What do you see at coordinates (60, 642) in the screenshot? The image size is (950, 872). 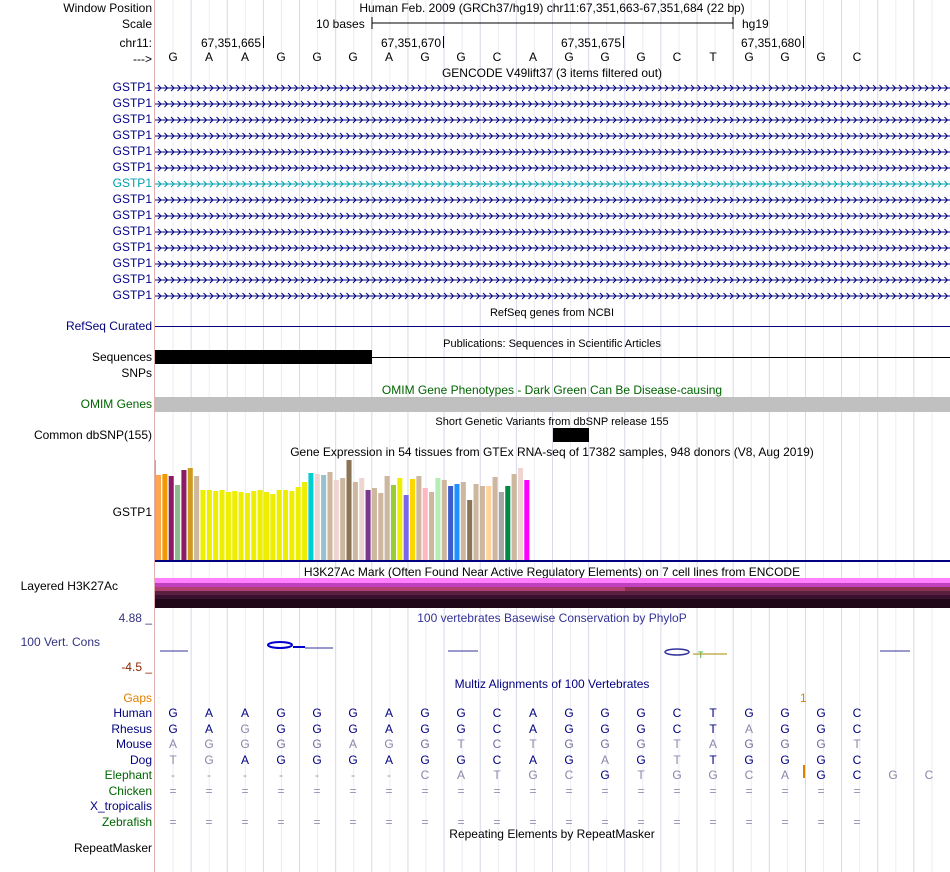 I see `phylop-track-label: 100 Vert. Cons` at bounding box center [60, 642].